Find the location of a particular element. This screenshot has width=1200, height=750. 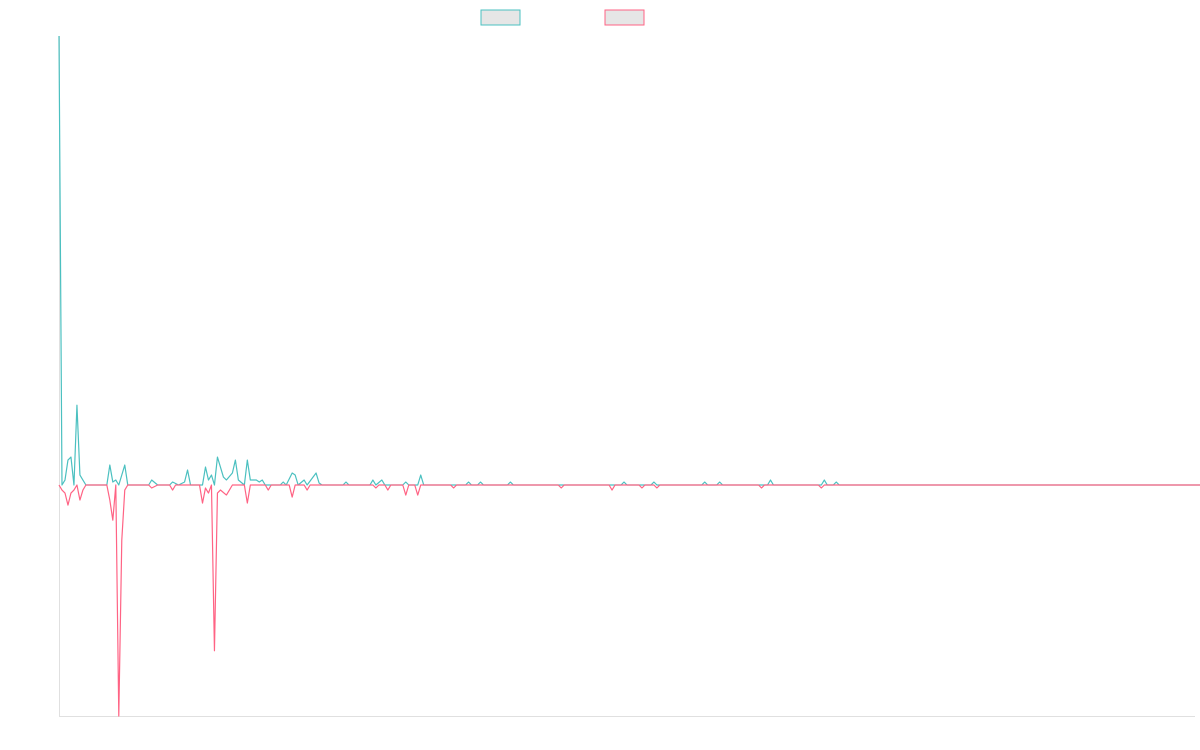

legend is located at coordinates (562, 17).